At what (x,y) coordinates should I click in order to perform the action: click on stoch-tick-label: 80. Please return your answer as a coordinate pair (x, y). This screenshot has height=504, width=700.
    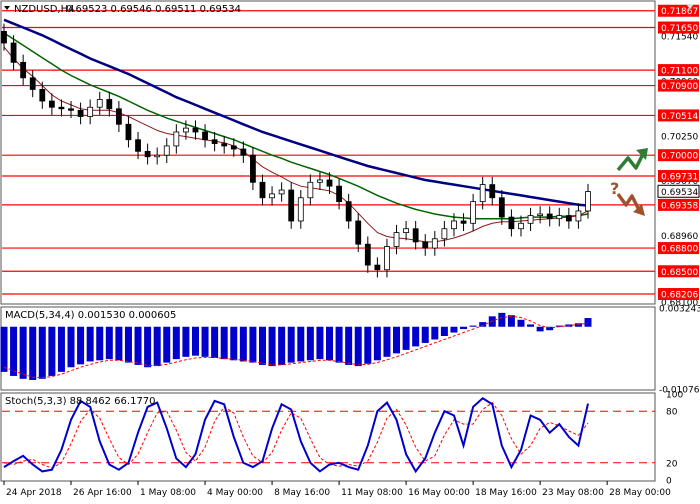
    Looking at the image, I should click on (672, 413).